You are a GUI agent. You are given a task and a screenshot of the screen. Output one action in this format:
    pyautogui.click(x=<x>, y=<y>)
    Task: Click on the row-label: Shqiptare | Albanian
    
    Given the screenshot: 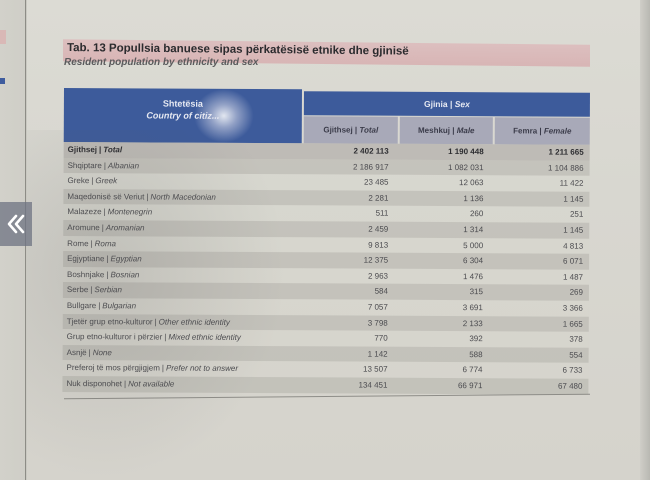 What is the action you would take?
    pyautogui.click(x=103, y=165)
    